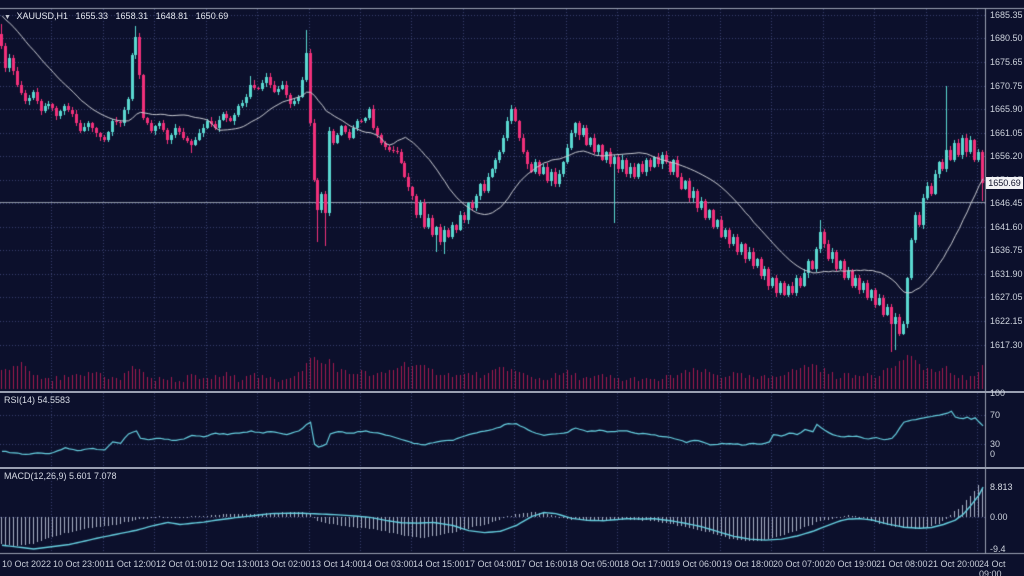 This screenshot has width=1024, height=576. What do you see at coordinates (992, 567) in the screenshot?
I see `time-axis-label: 24 Oct 09:00` at bounding box center [992, 567].